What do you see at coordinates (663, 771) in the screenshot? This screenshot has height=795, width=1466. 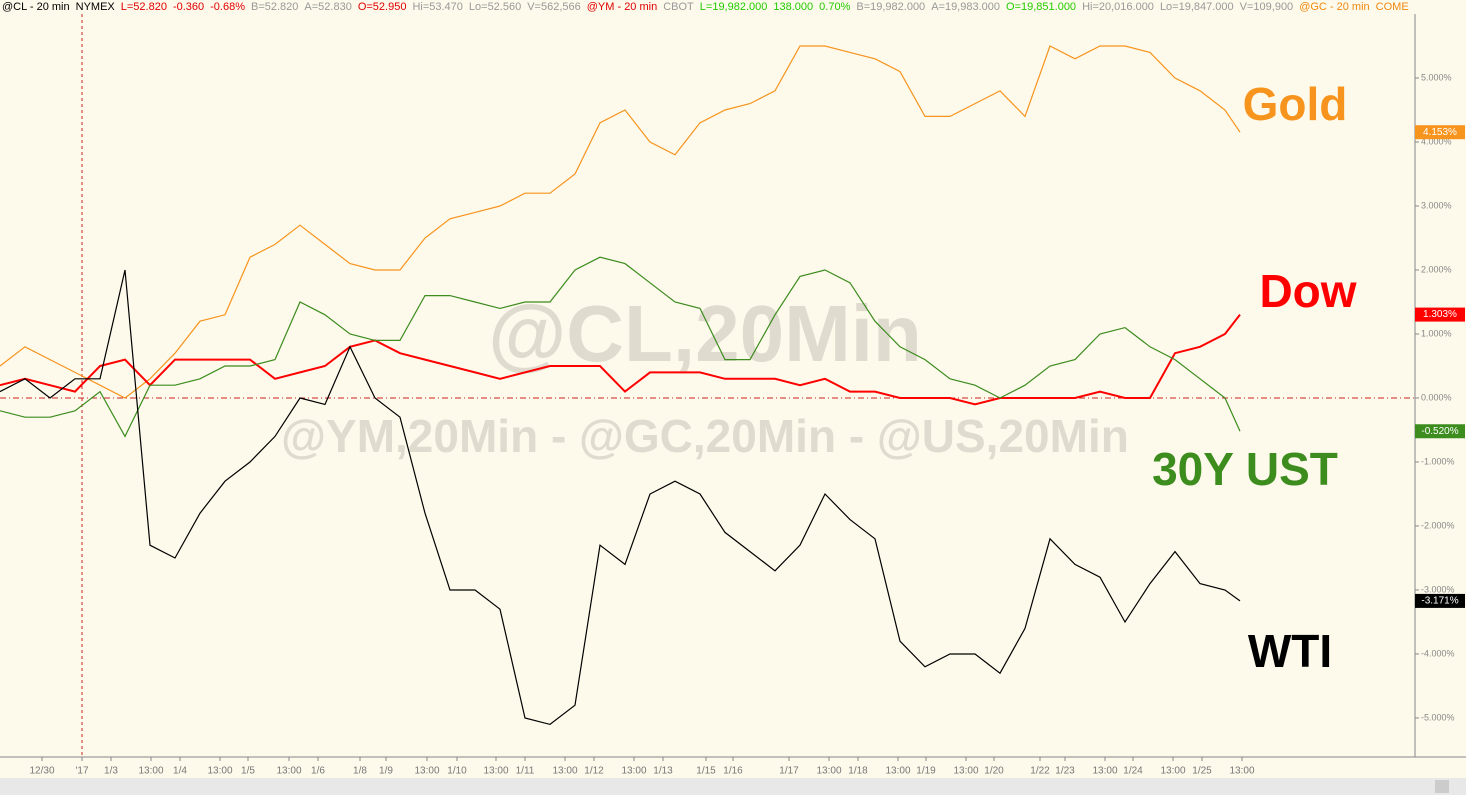 I see `x-tick-label: 1/13` at bounding box center [663, 771].